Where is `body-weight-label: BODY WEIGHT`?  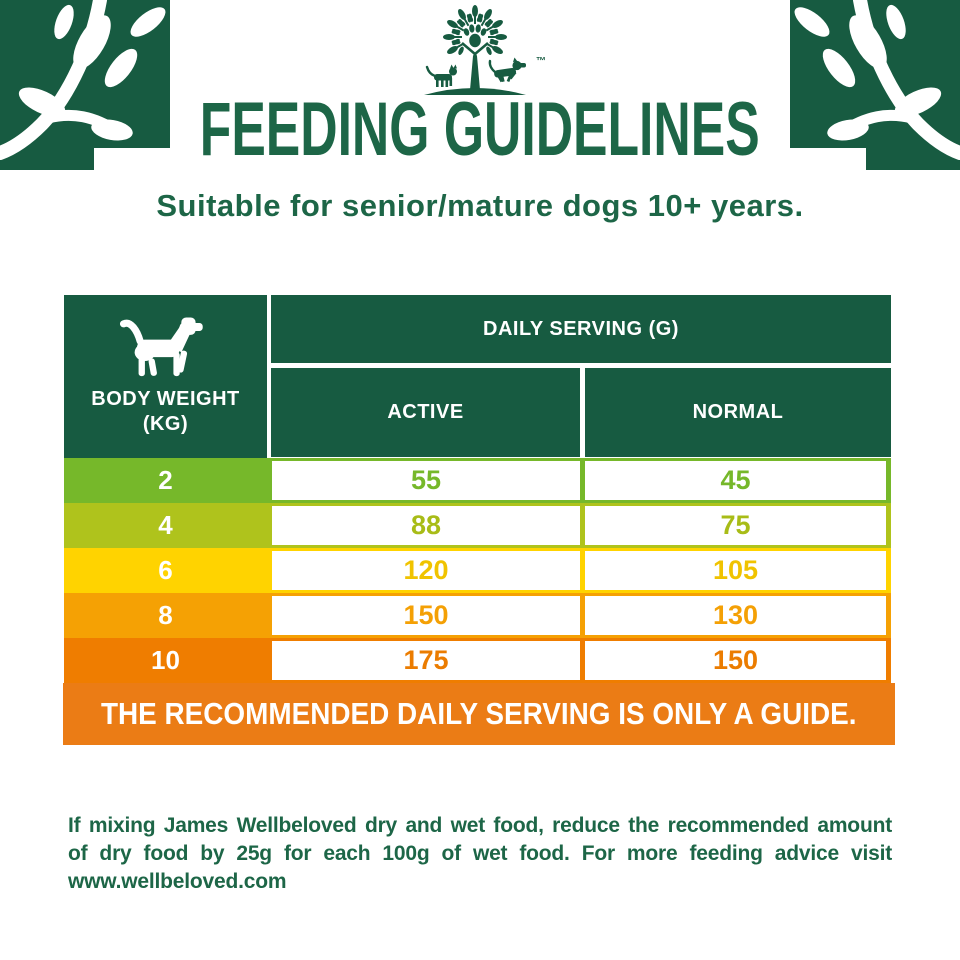
body-weight-label: BODY WEIGHT is located at coordinates (165, 399).